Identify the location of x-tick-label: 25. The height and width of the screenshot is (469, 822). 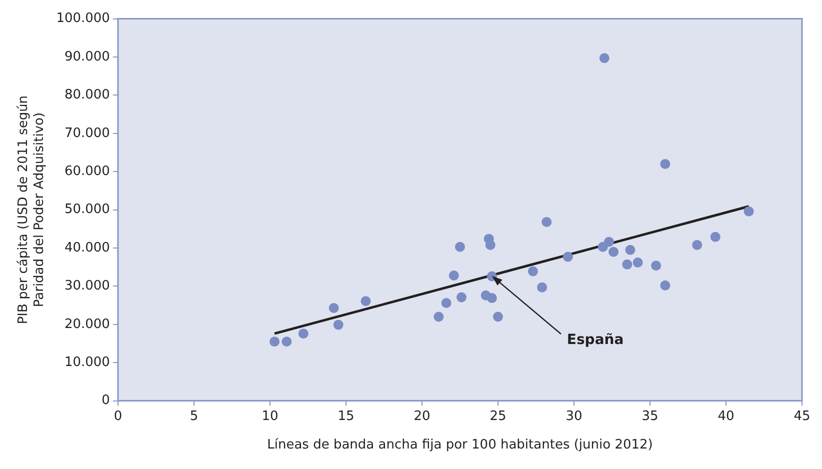
(498, 416).